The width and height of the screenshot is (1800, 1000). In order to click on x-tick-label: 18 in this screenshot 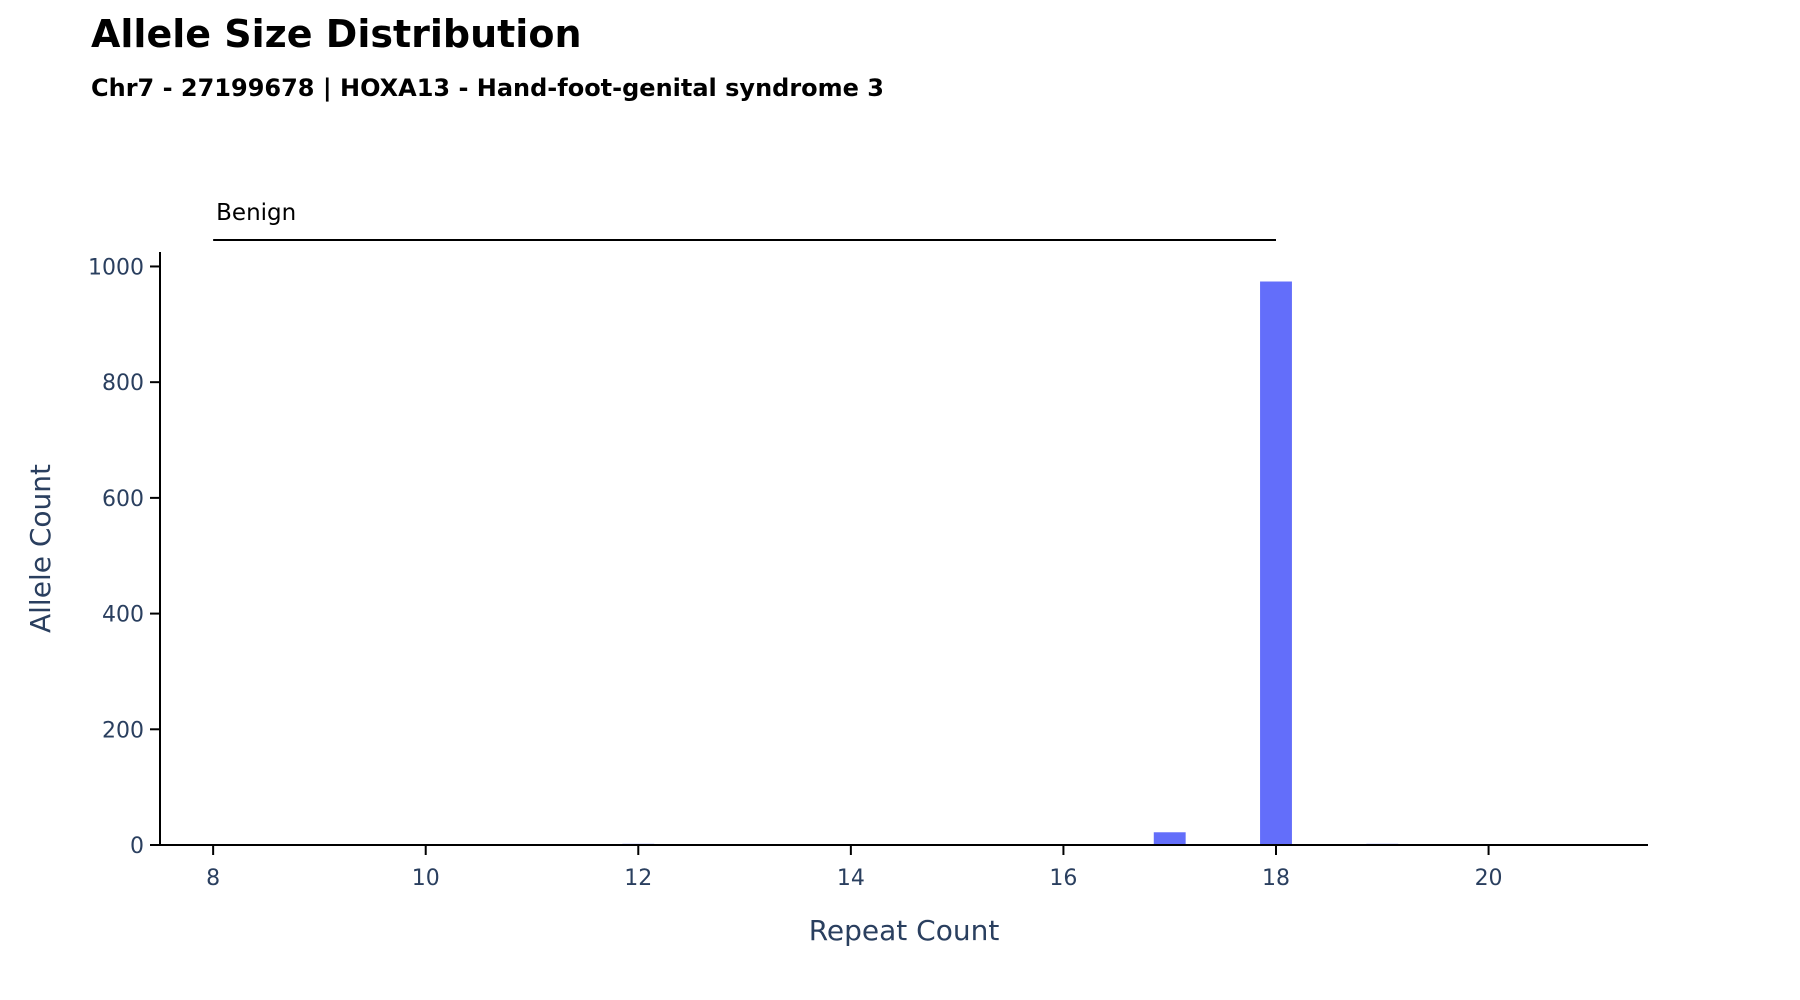, I will do `click(1276, 878)`.